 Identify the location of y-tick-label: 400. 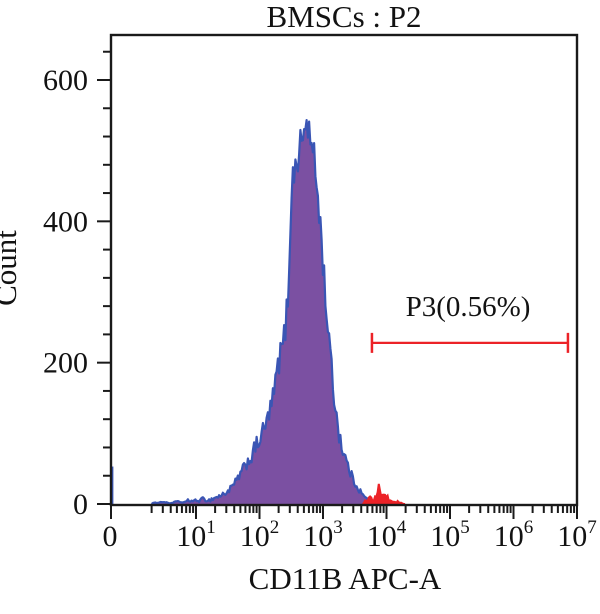
(65, 221).